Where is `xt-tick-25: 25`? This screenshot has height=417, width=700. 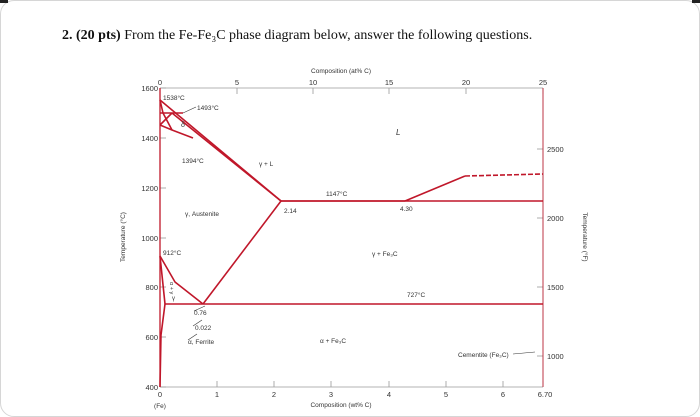 xt-tick-25: 25 is located at coordinates (543, 82).